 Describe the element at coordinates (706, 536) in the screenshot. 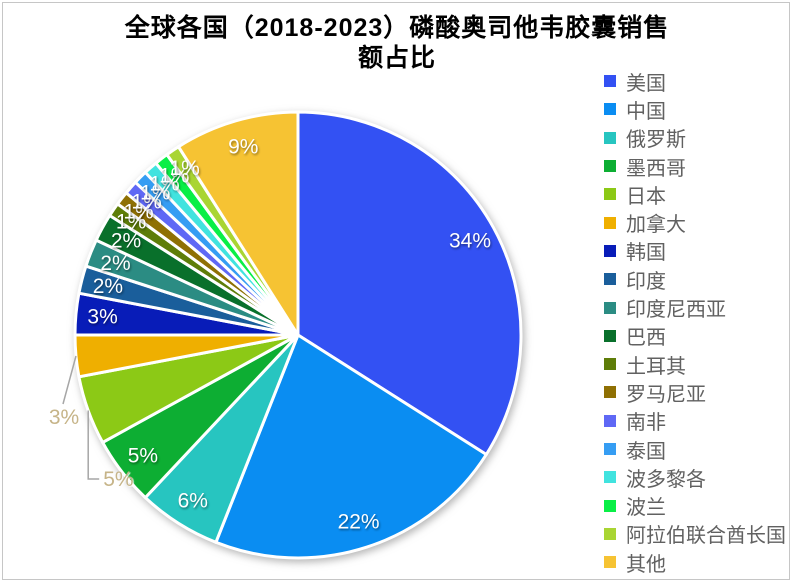

I see `legend-label: 阿拉伯联合酋长国` at that location.